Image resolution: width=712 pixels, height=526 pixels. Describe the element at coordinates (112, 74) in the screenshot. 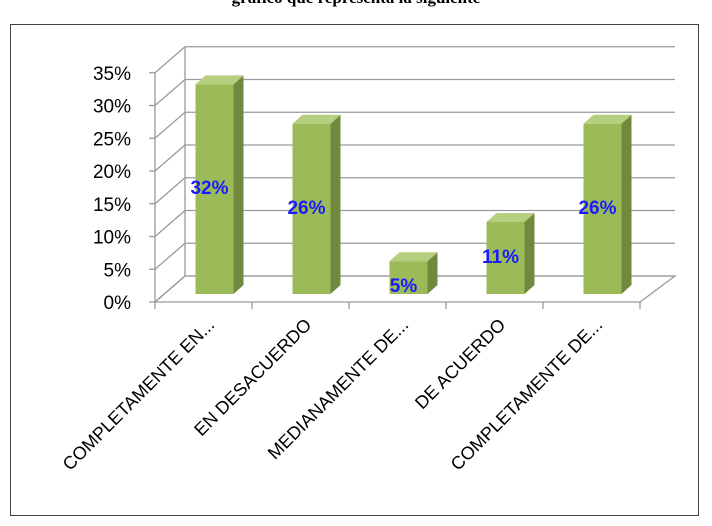

I see `y-tick-label: 35%` at that location.